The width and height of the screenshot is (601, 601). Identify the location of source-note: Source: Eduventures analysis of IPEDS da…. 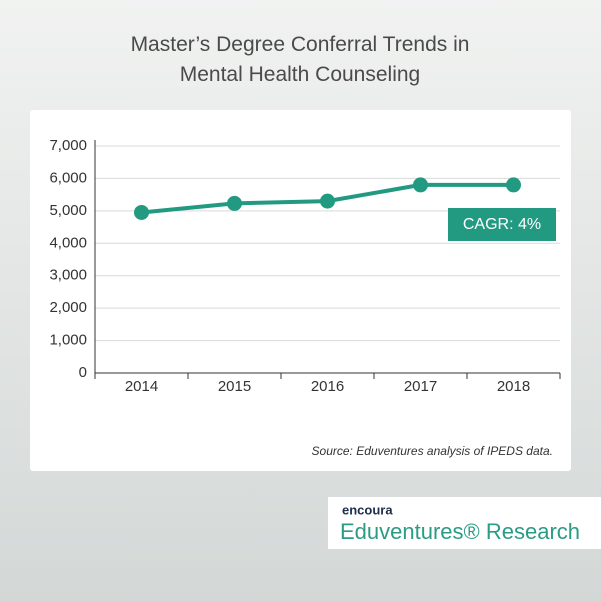
(432, 451).